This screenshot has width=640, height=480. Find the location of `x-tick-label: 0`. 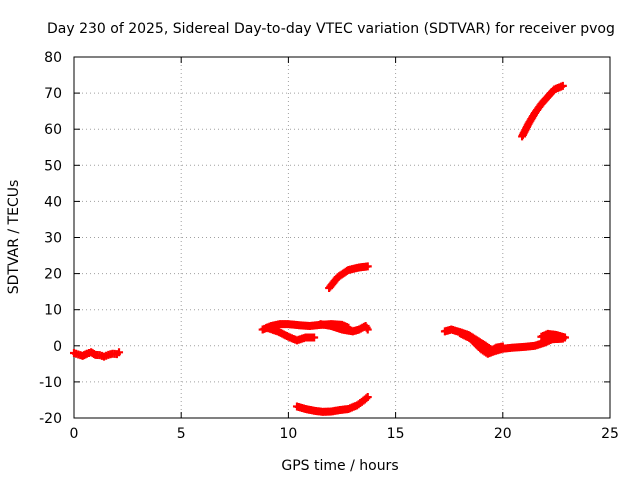

x-tick-label: 0 is located at coordinates (74, 434).